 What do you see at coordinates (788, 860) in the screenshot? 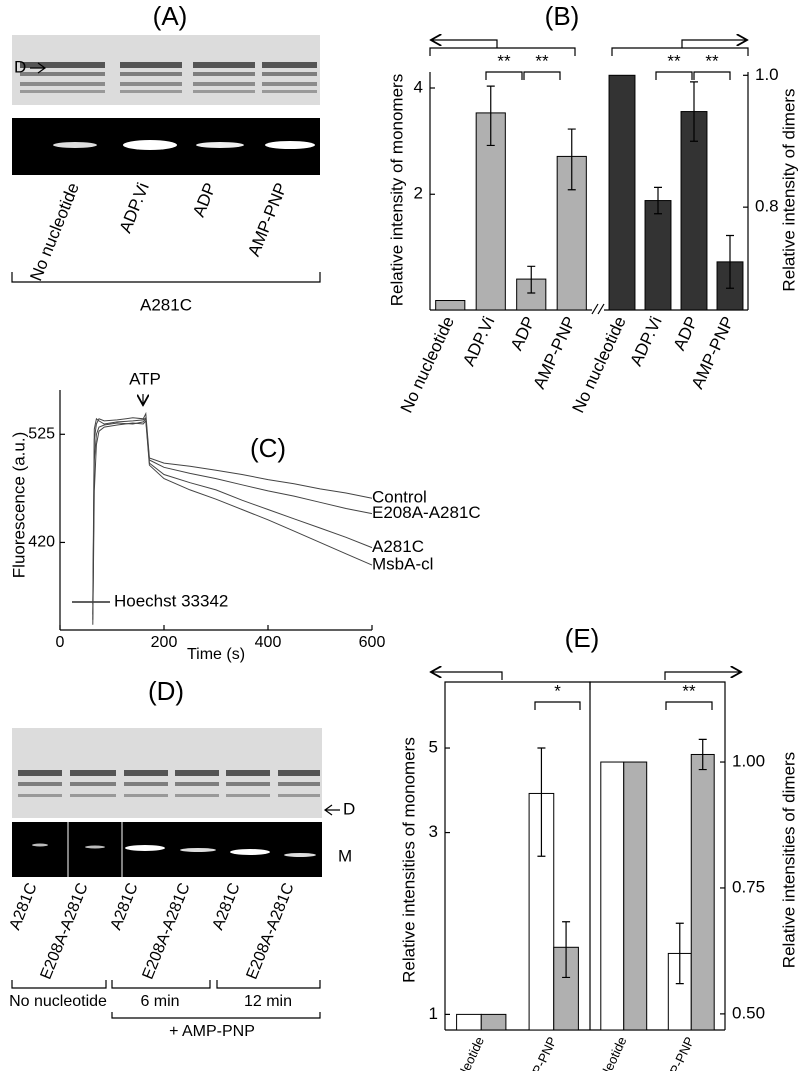
I see `y-axis-label: Relative intensities of dimers` at bounding box center [788, 860].